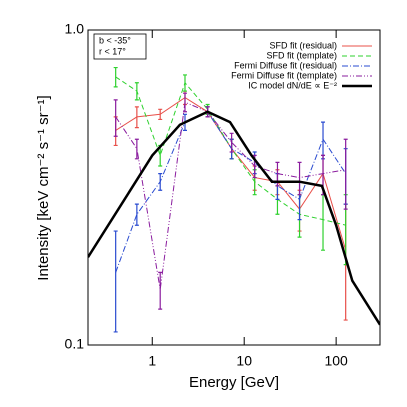 The image size is (407, 407). I want to click on annotation-box, so click(120, 46).